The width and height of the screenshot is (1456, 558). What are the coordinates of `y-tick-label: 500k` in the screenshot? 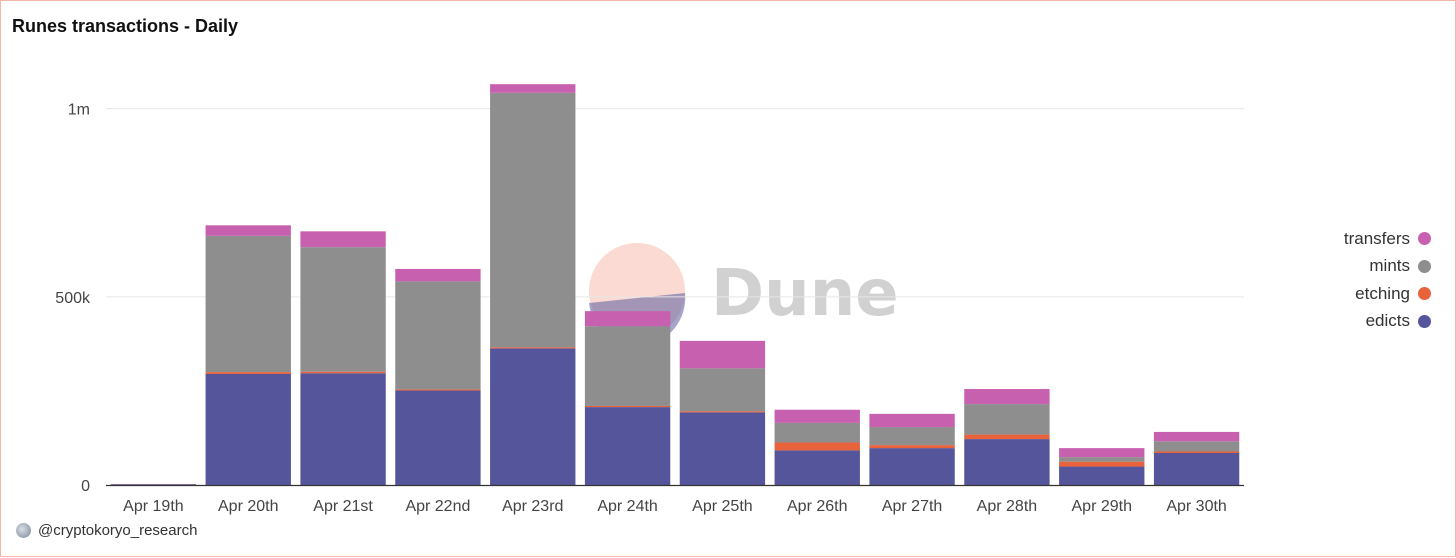 It's located at (73, 298).